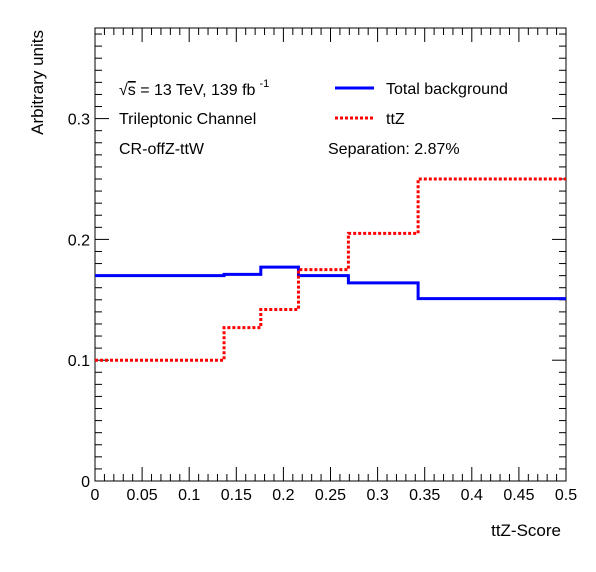 The image size is (596, 572). I want to click on legend-label-total-background: Total background, so click(447, 89).